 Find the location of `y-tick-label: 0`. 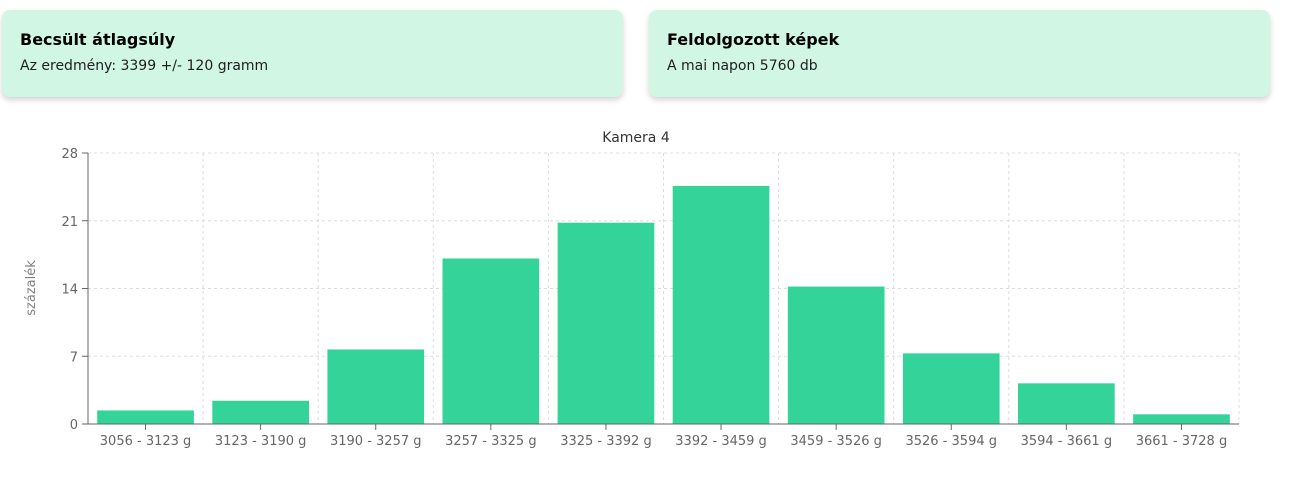

y-tick-label: 0 is located at coordinates (74, 425).